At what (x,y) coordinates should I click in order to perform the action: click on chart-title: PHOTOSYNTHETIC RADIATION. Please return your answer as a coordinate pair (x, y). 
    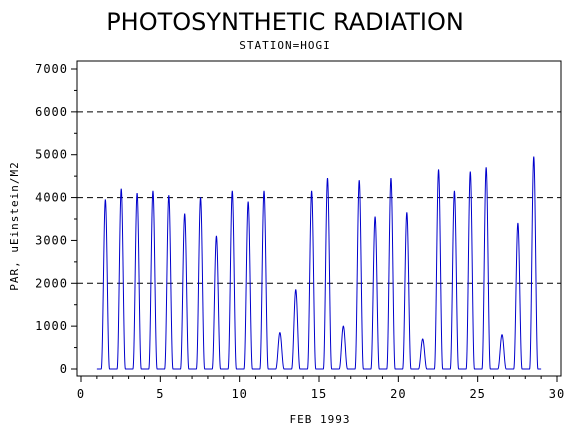
    Looking at the image, I should click on (285, 22).